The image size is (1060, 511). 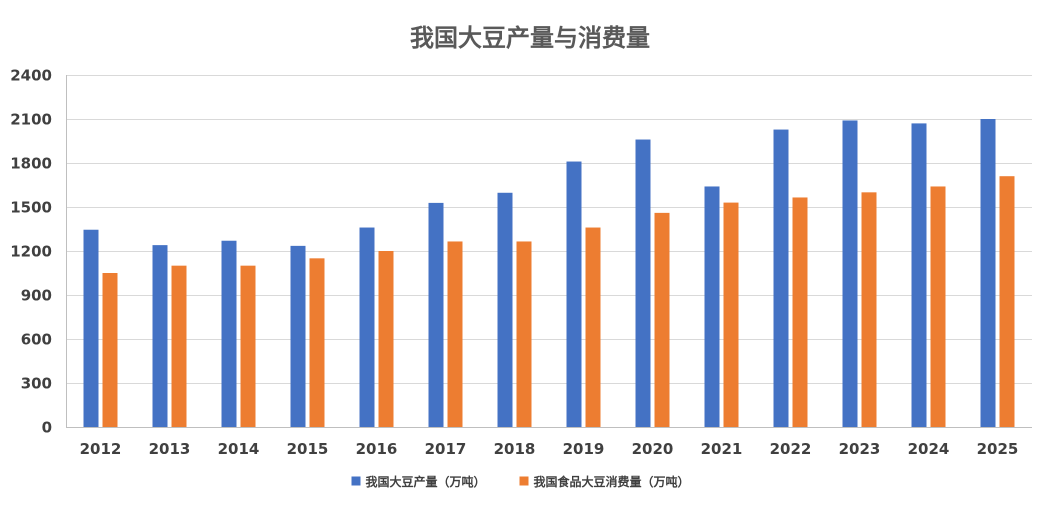 What do you see at coordinates (179, 346) in the screenshot?
I see `bar-consumption-2013` at bounding box center [179, 346].